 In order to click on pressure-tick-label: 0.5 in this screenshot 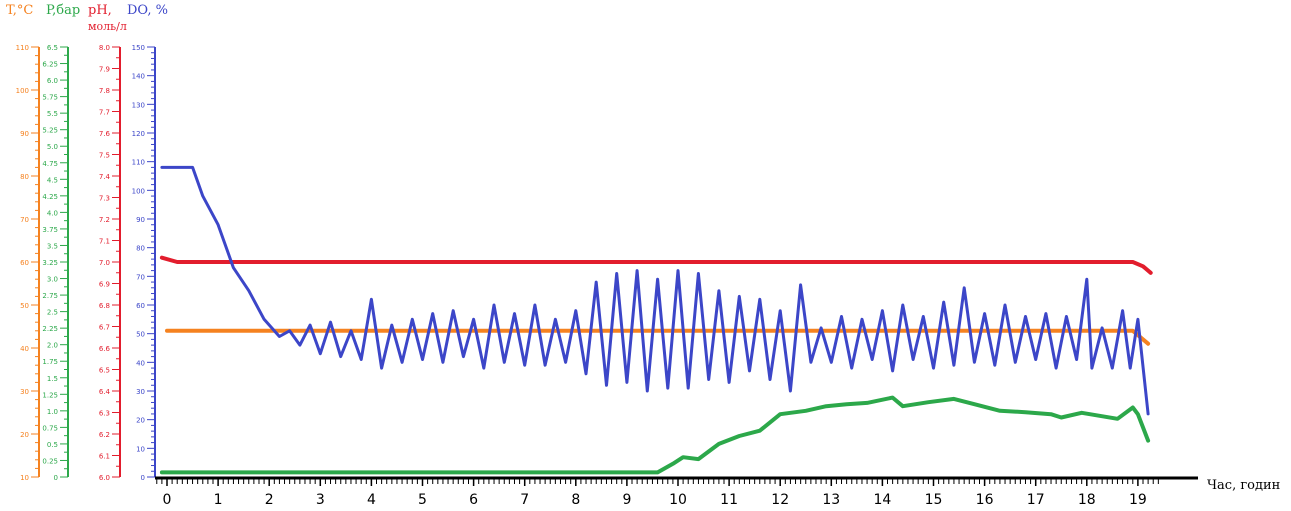, I will do `click(52, 445)`.